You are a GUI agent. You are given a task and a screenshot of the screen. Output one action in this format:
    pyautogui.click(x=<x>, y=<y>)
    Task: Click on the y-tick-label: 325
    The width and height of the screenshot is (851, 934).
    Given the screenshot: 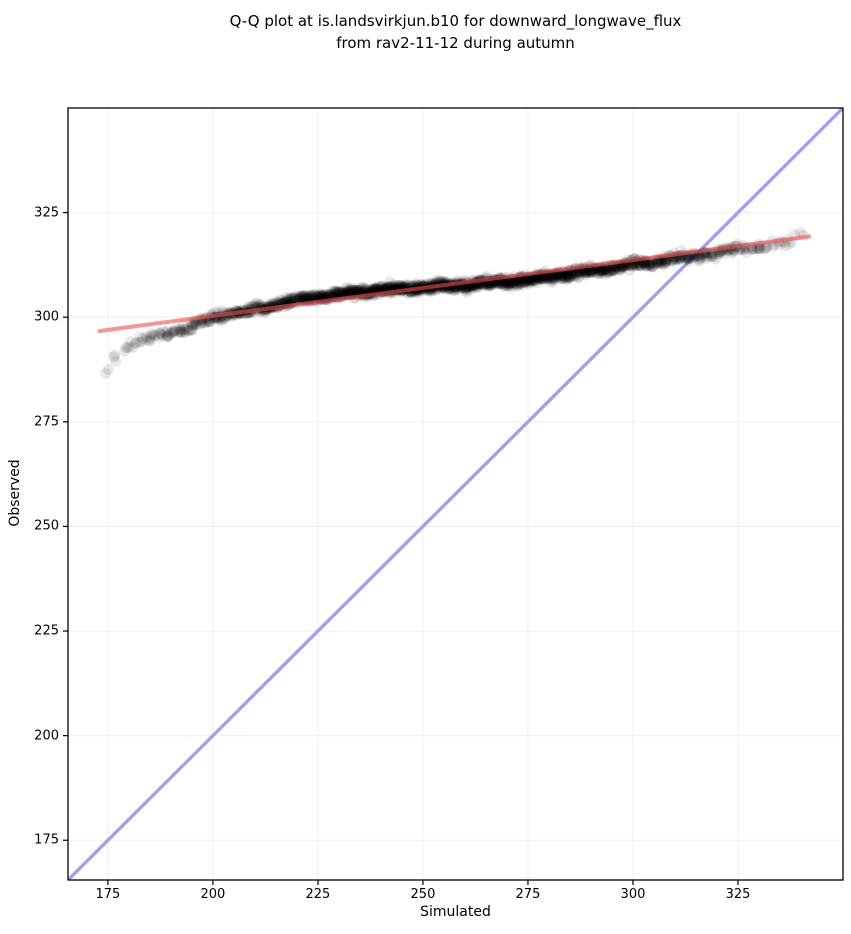 What is the action you would take?
    pyautogui.click(x=46, y=213)
    